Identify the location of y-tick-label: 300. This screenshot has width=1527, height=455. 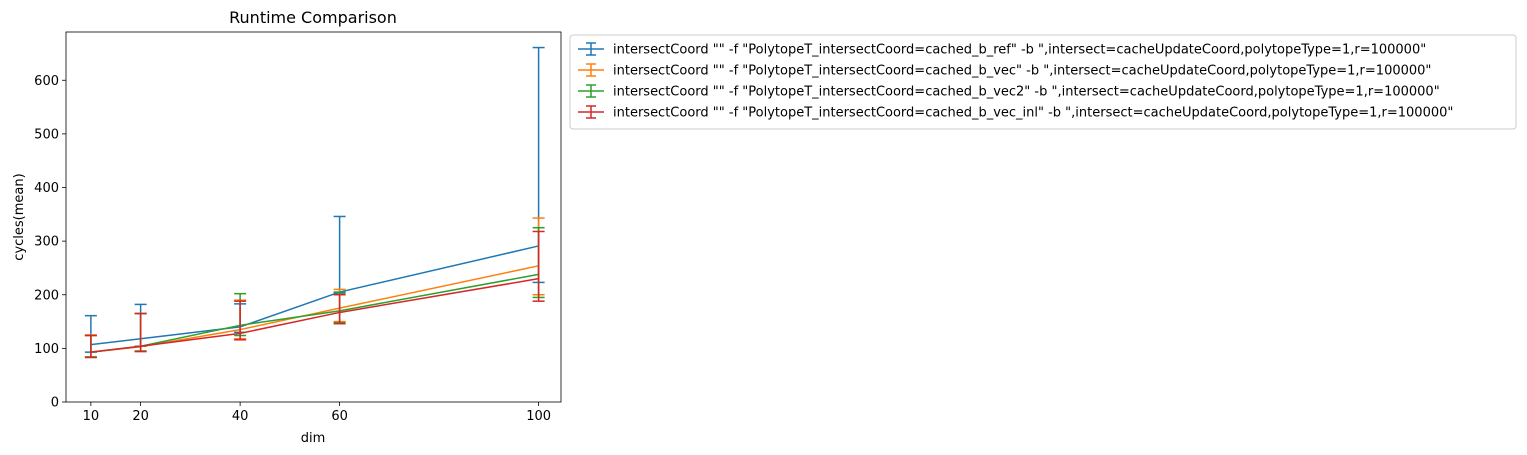
(46, 242).